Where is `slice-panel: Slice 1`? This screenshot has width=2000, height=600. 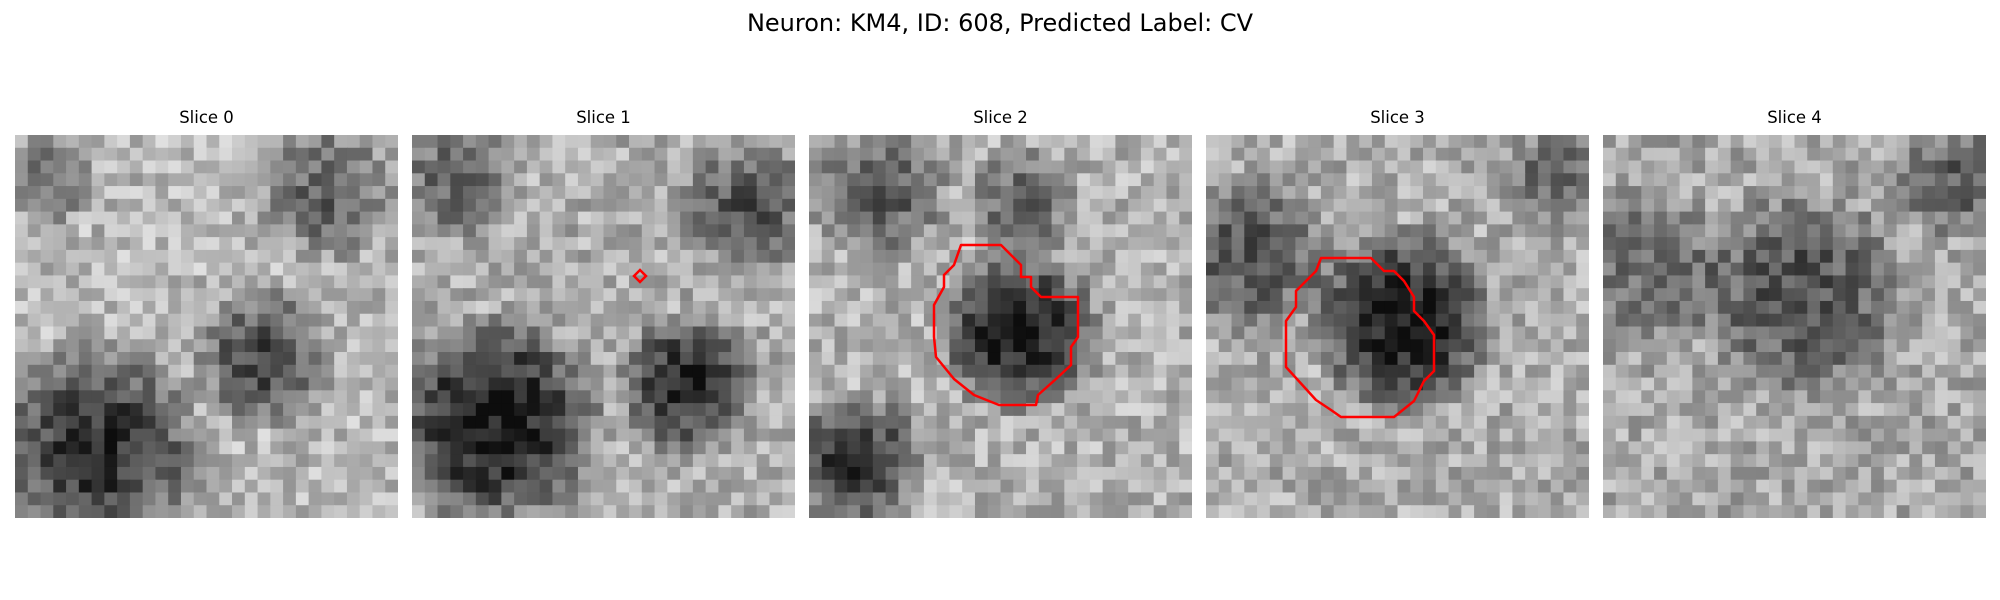 slice-panel: Slice 1 is located at coordinates (603, 313).